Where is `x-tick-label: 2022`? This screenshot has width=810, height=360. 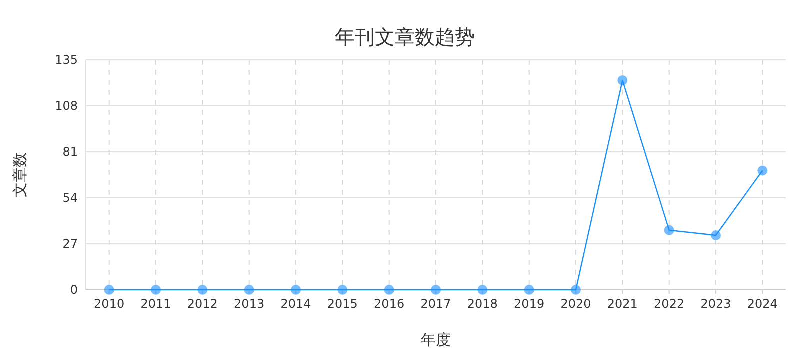 x-tick-label: 2022 is located at coordinates (669, 304).